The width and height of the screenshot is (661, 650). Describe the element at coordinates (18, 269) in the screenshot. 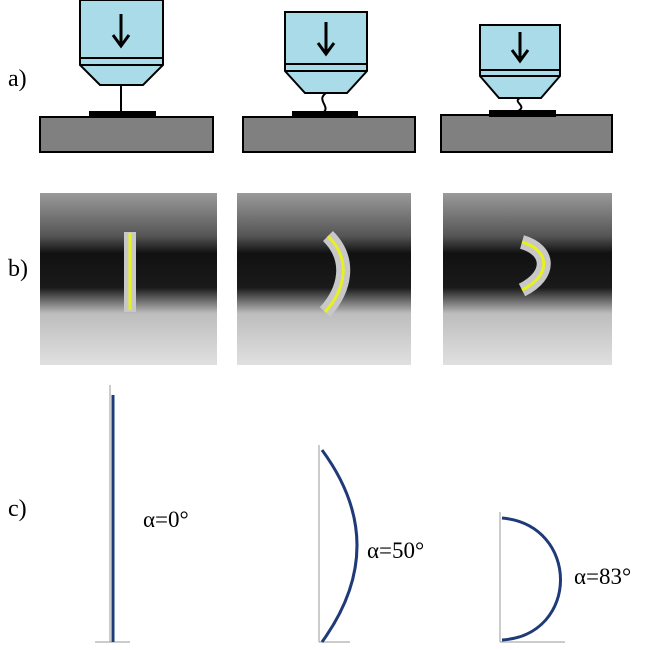

I see `panel-label: b)` at that location.